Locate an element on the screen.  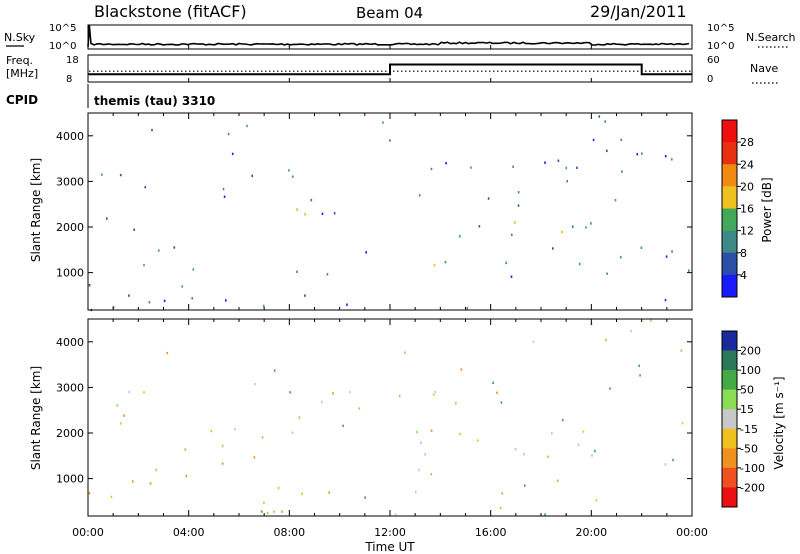
time-tick-label: 04:00 is located at coordinates (189, 532).